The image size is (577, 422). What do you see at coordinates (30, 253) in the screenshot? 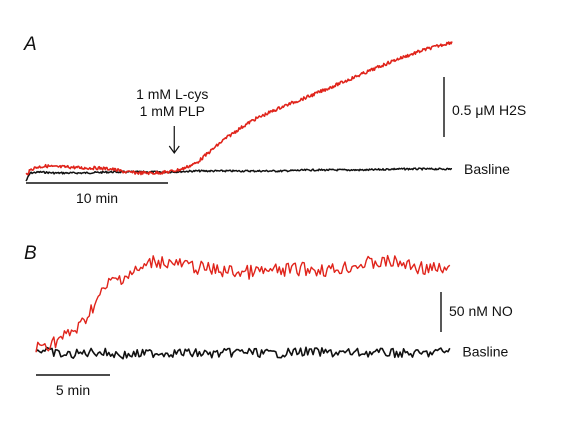
I see `panel-b-label: B` at bounding box center [30, 253].